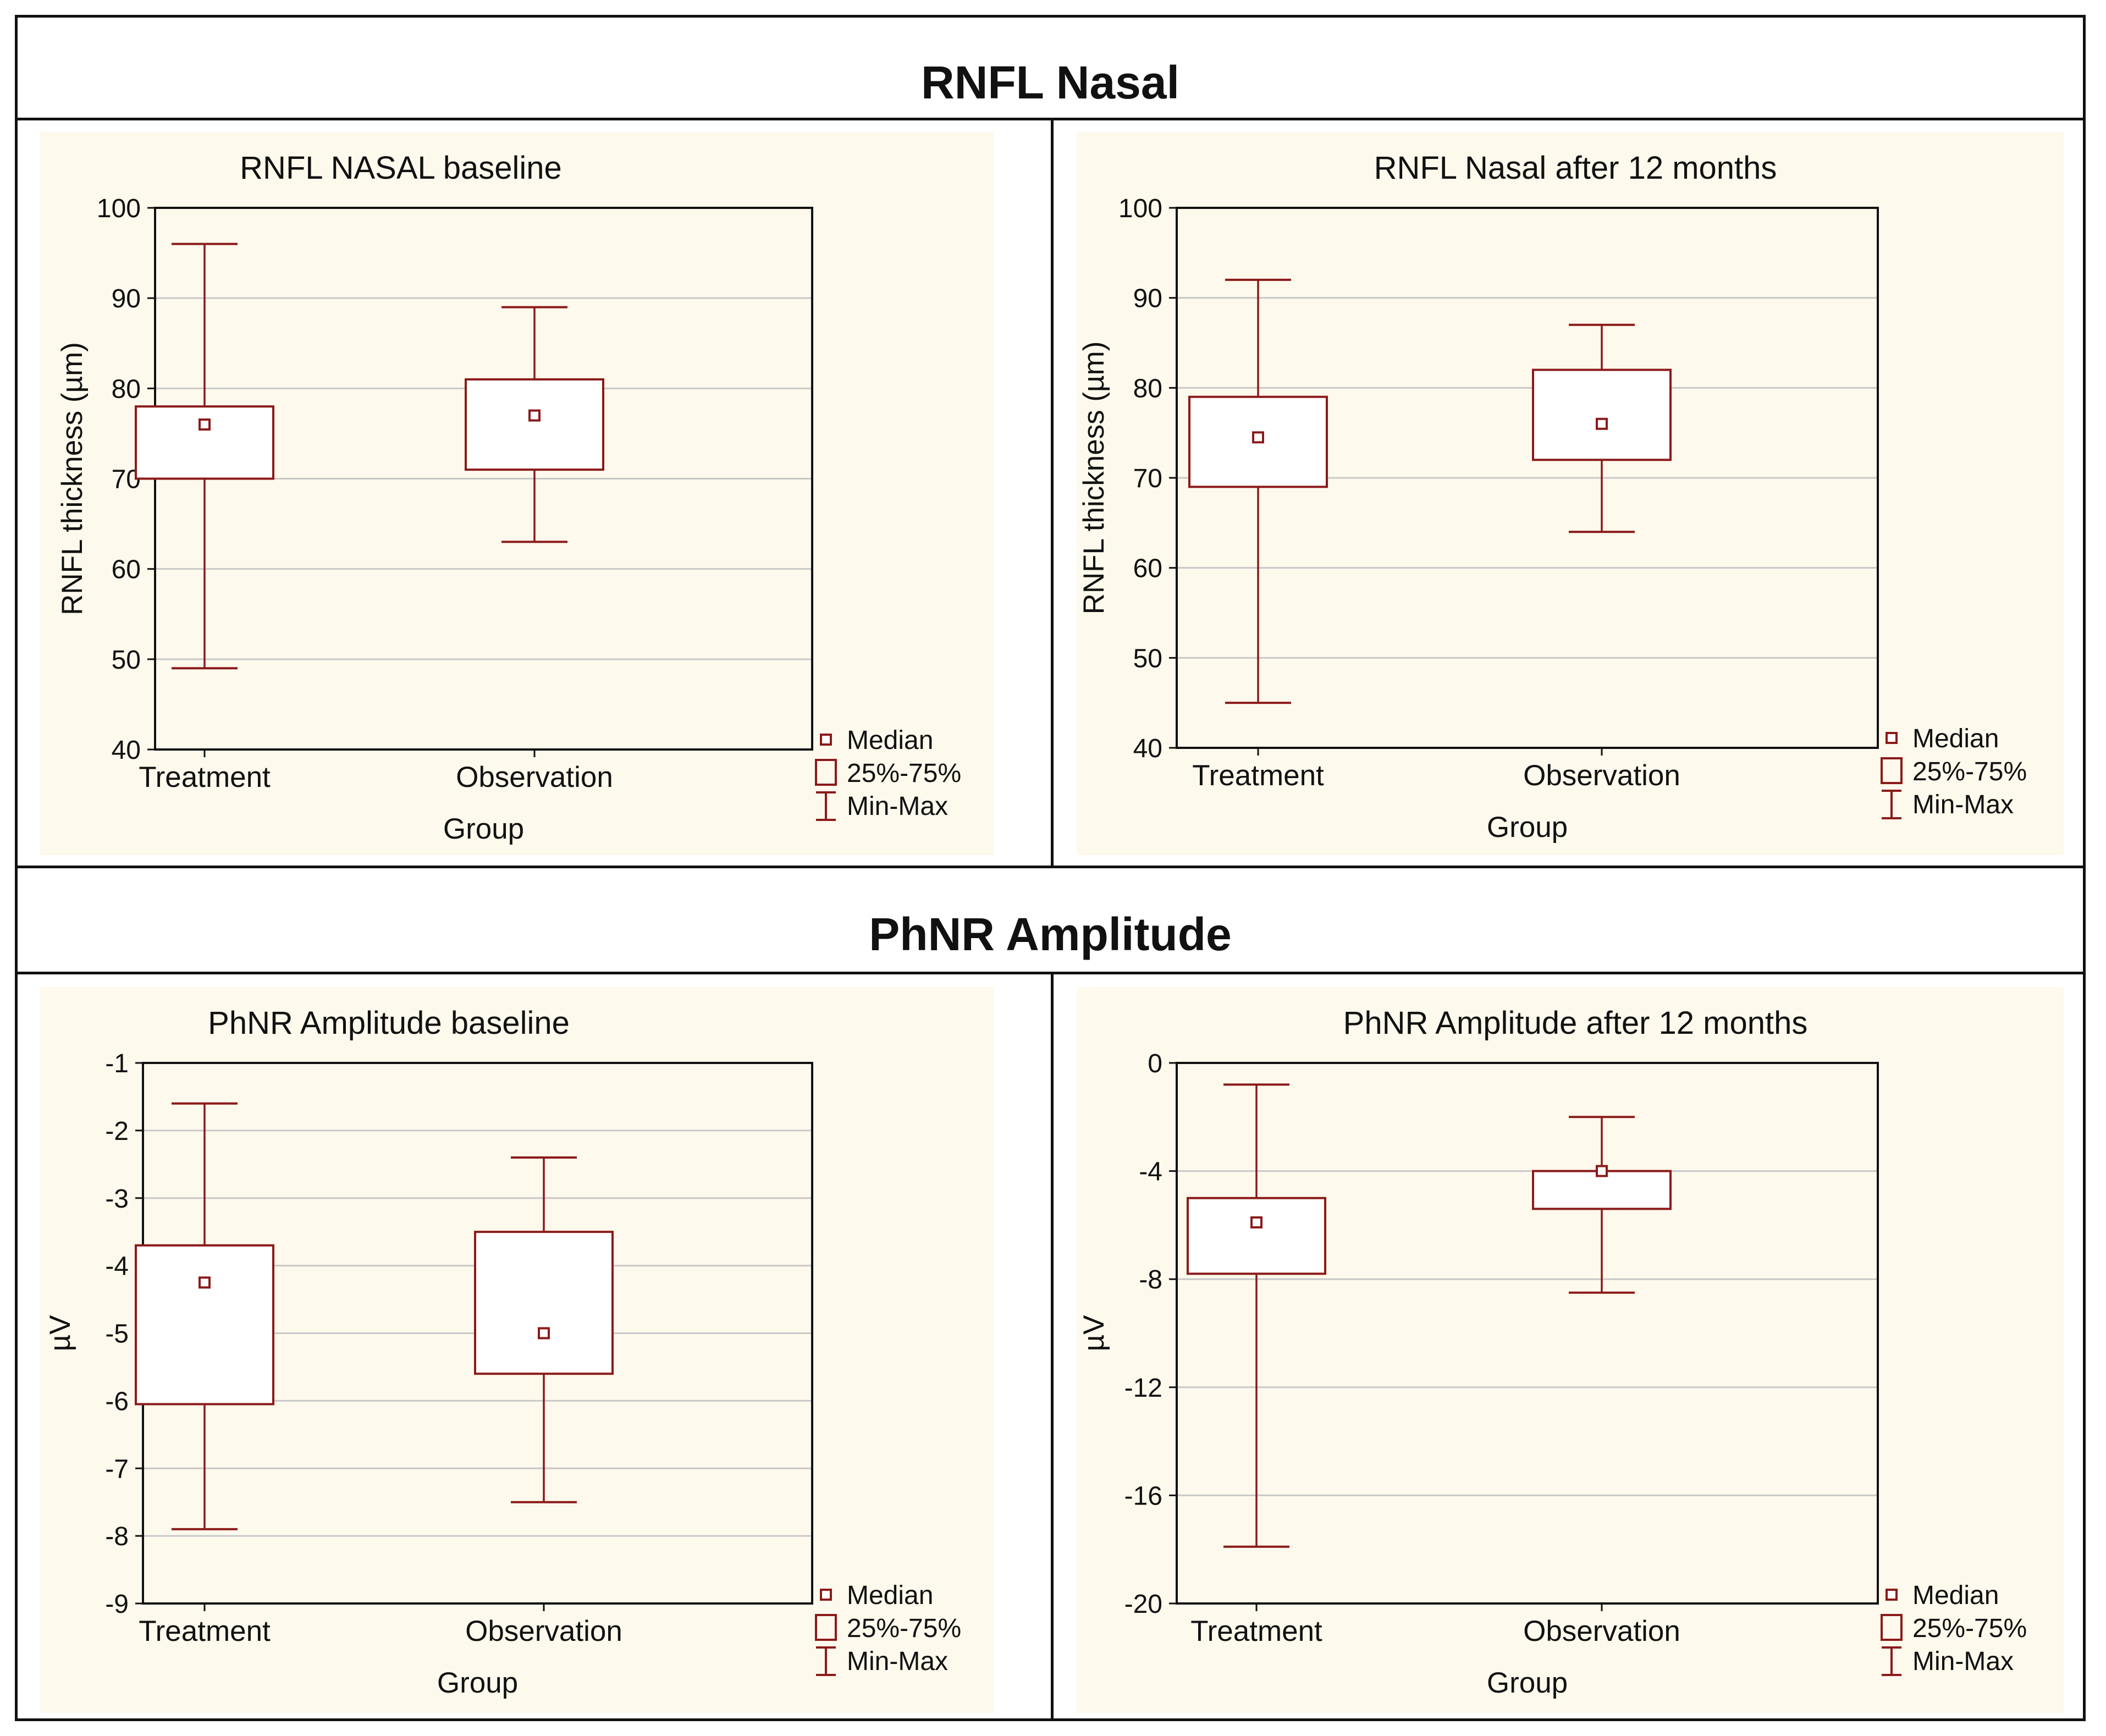 Image resolution: width=2106 pixels, height=1736 pixels. I want to click on y-tick-label: -5, so click(117, 1335).